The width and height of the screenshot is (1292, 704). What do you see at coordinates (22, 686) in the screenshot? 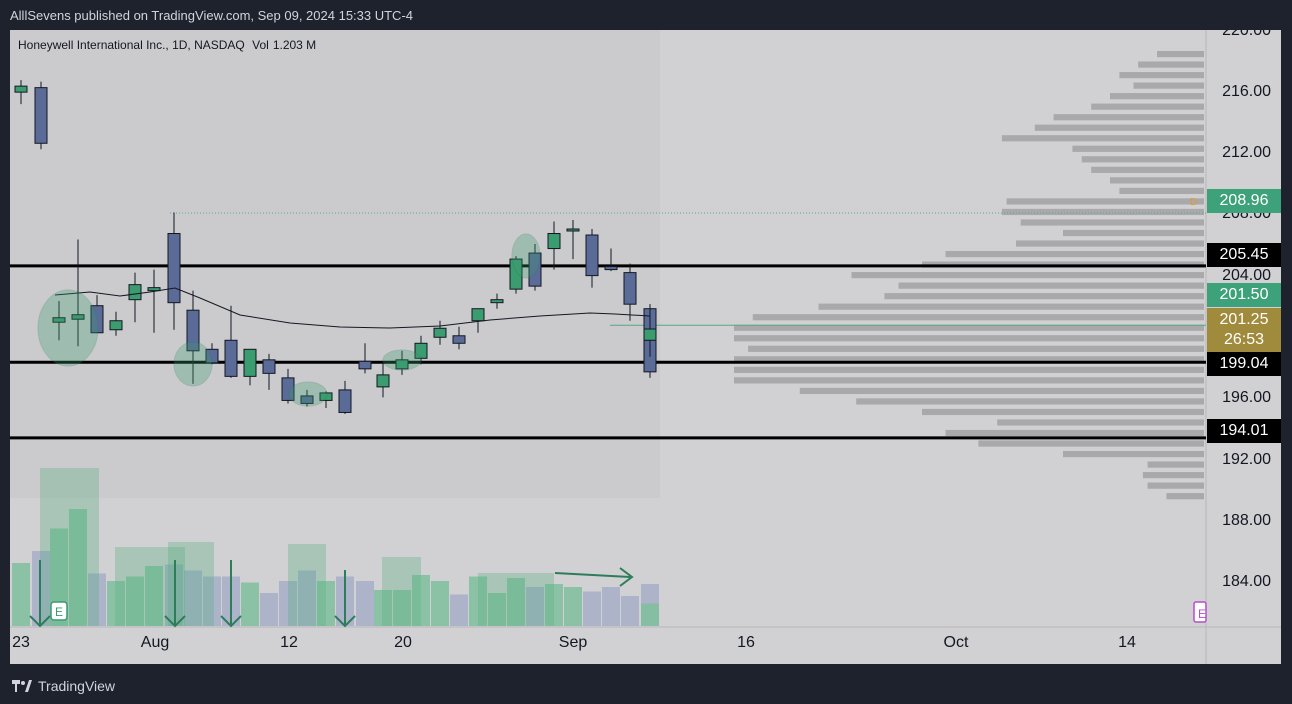
I see `tradingview-logo-icon` at bounding box center [22, 686].